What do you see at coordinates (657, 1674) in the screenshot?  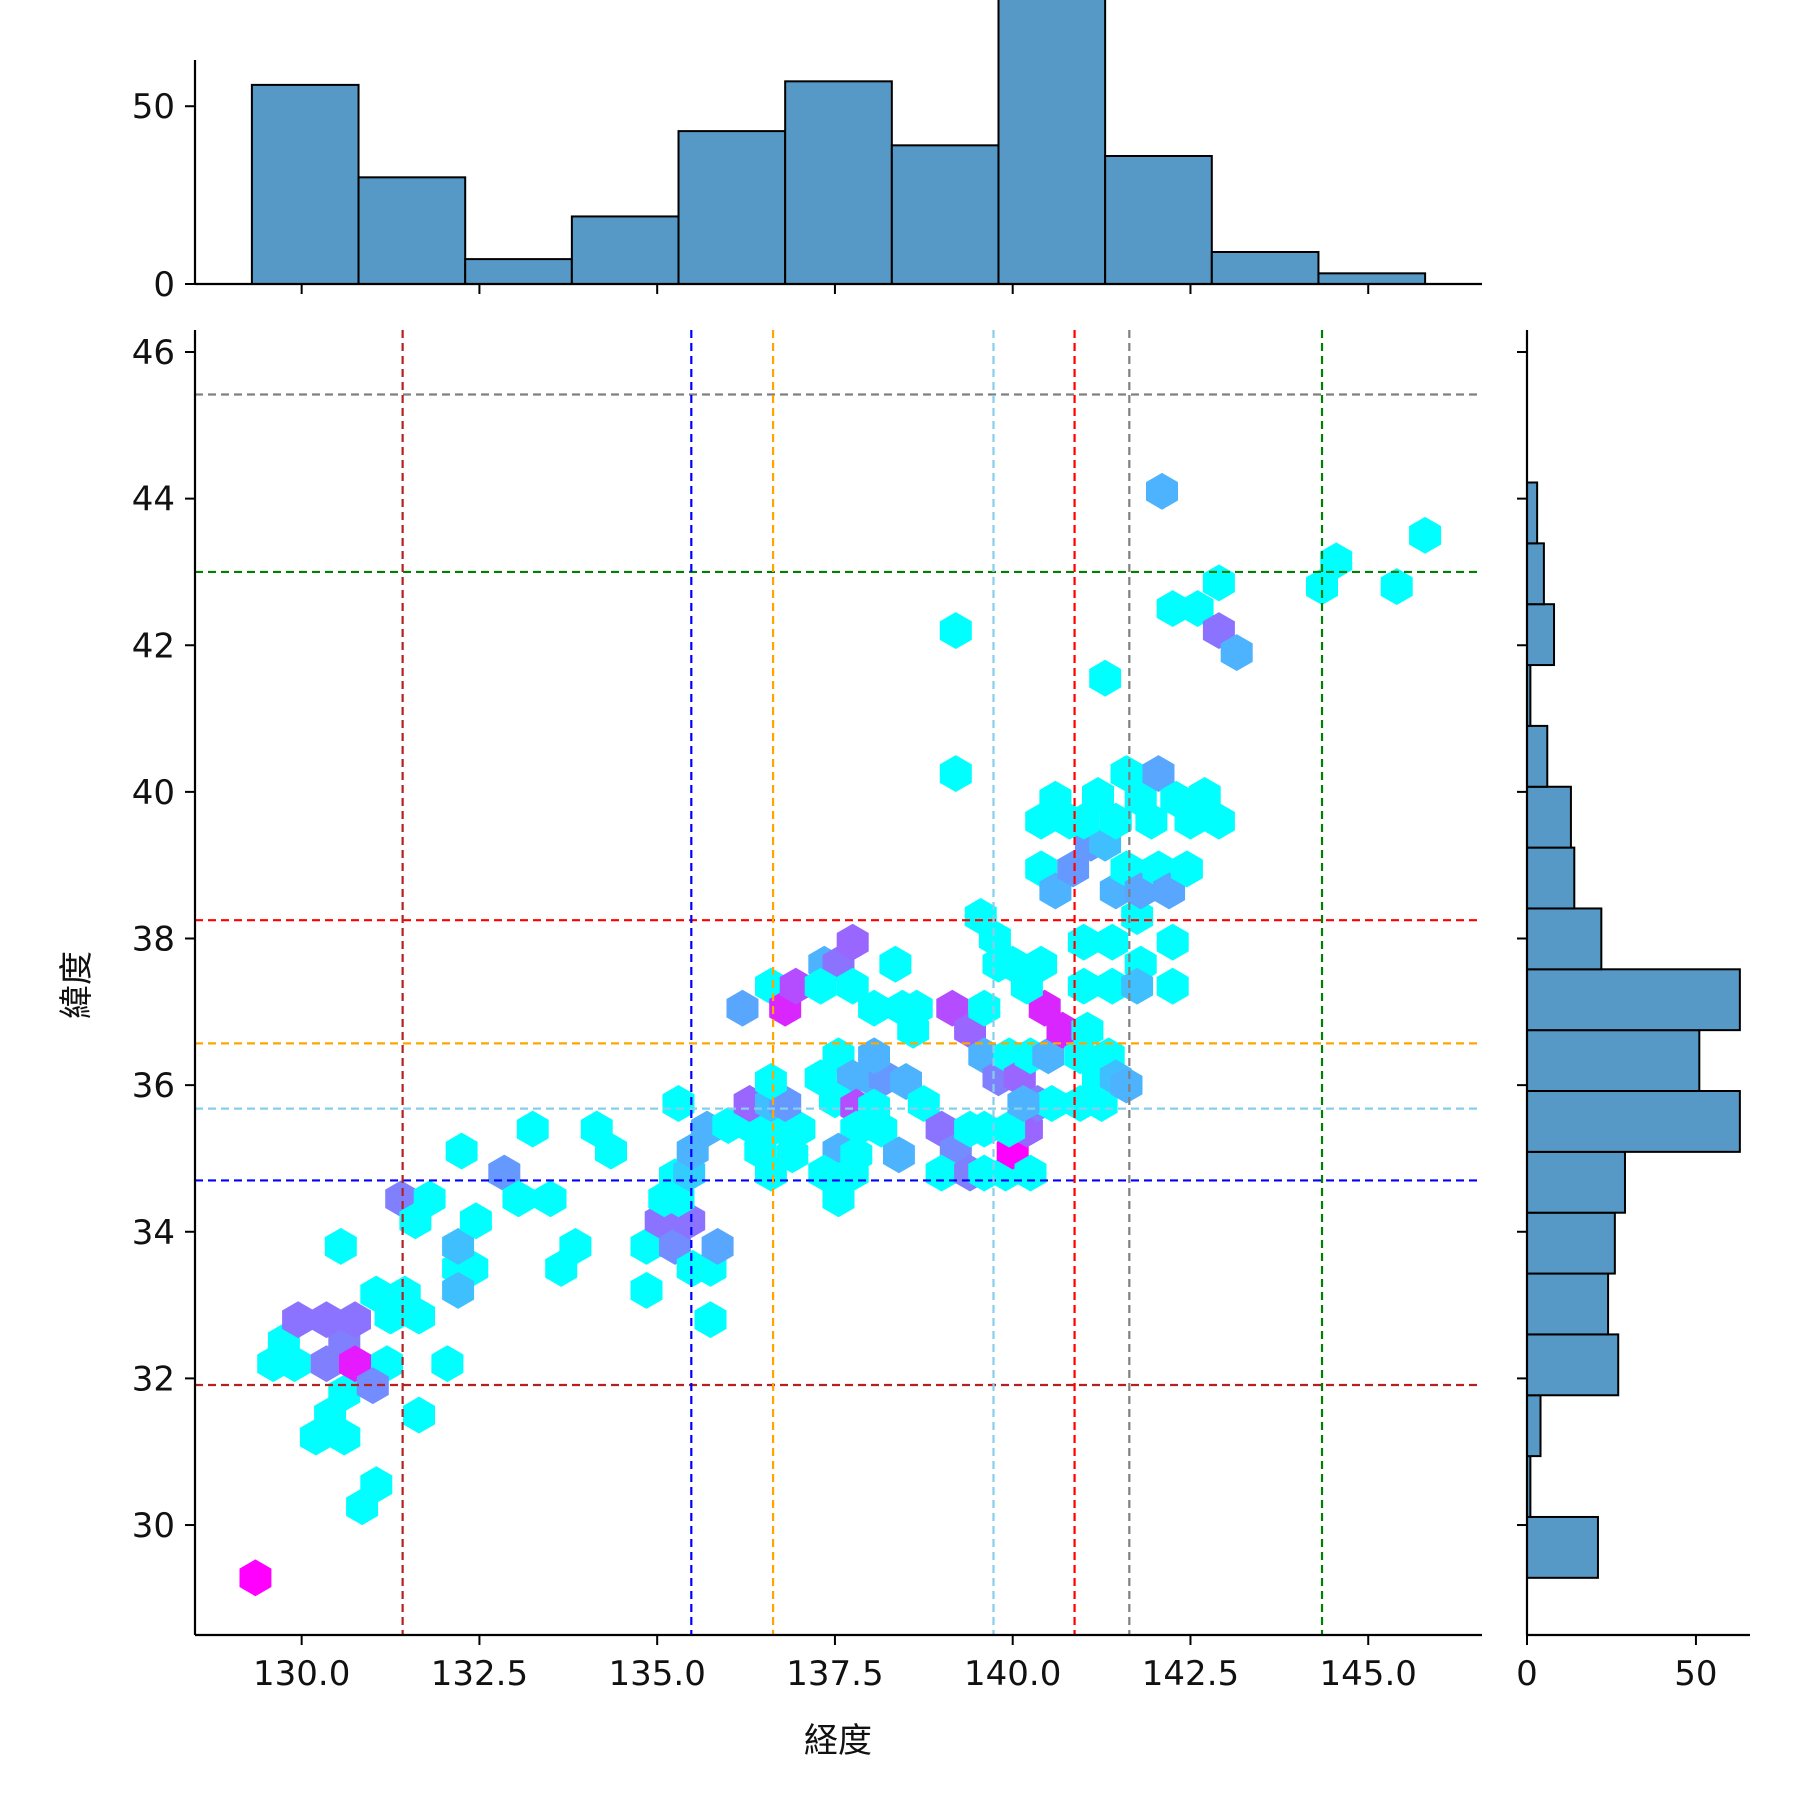 I see `x-tick-label: 135.0` at bounding box center [657, 1674].